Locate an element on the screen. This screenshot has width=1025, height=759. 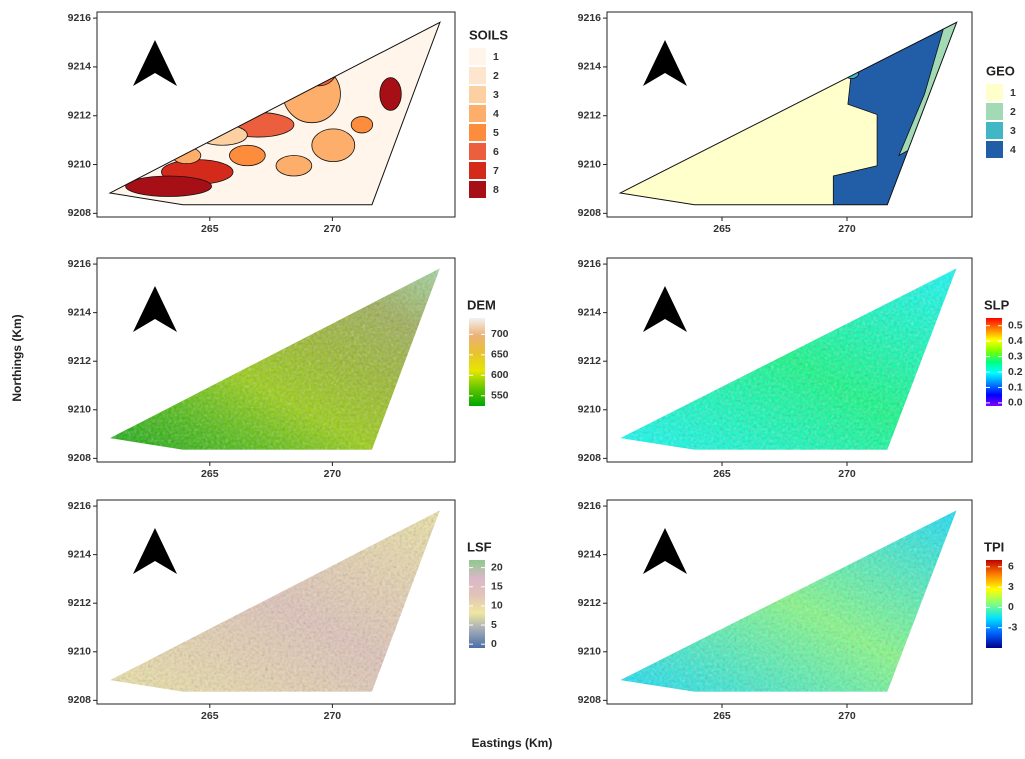
map-panel: 265 270 9208 9210 9212 9214 9216 GEO 1 2 3 4 is located at coordinates (797, 123).